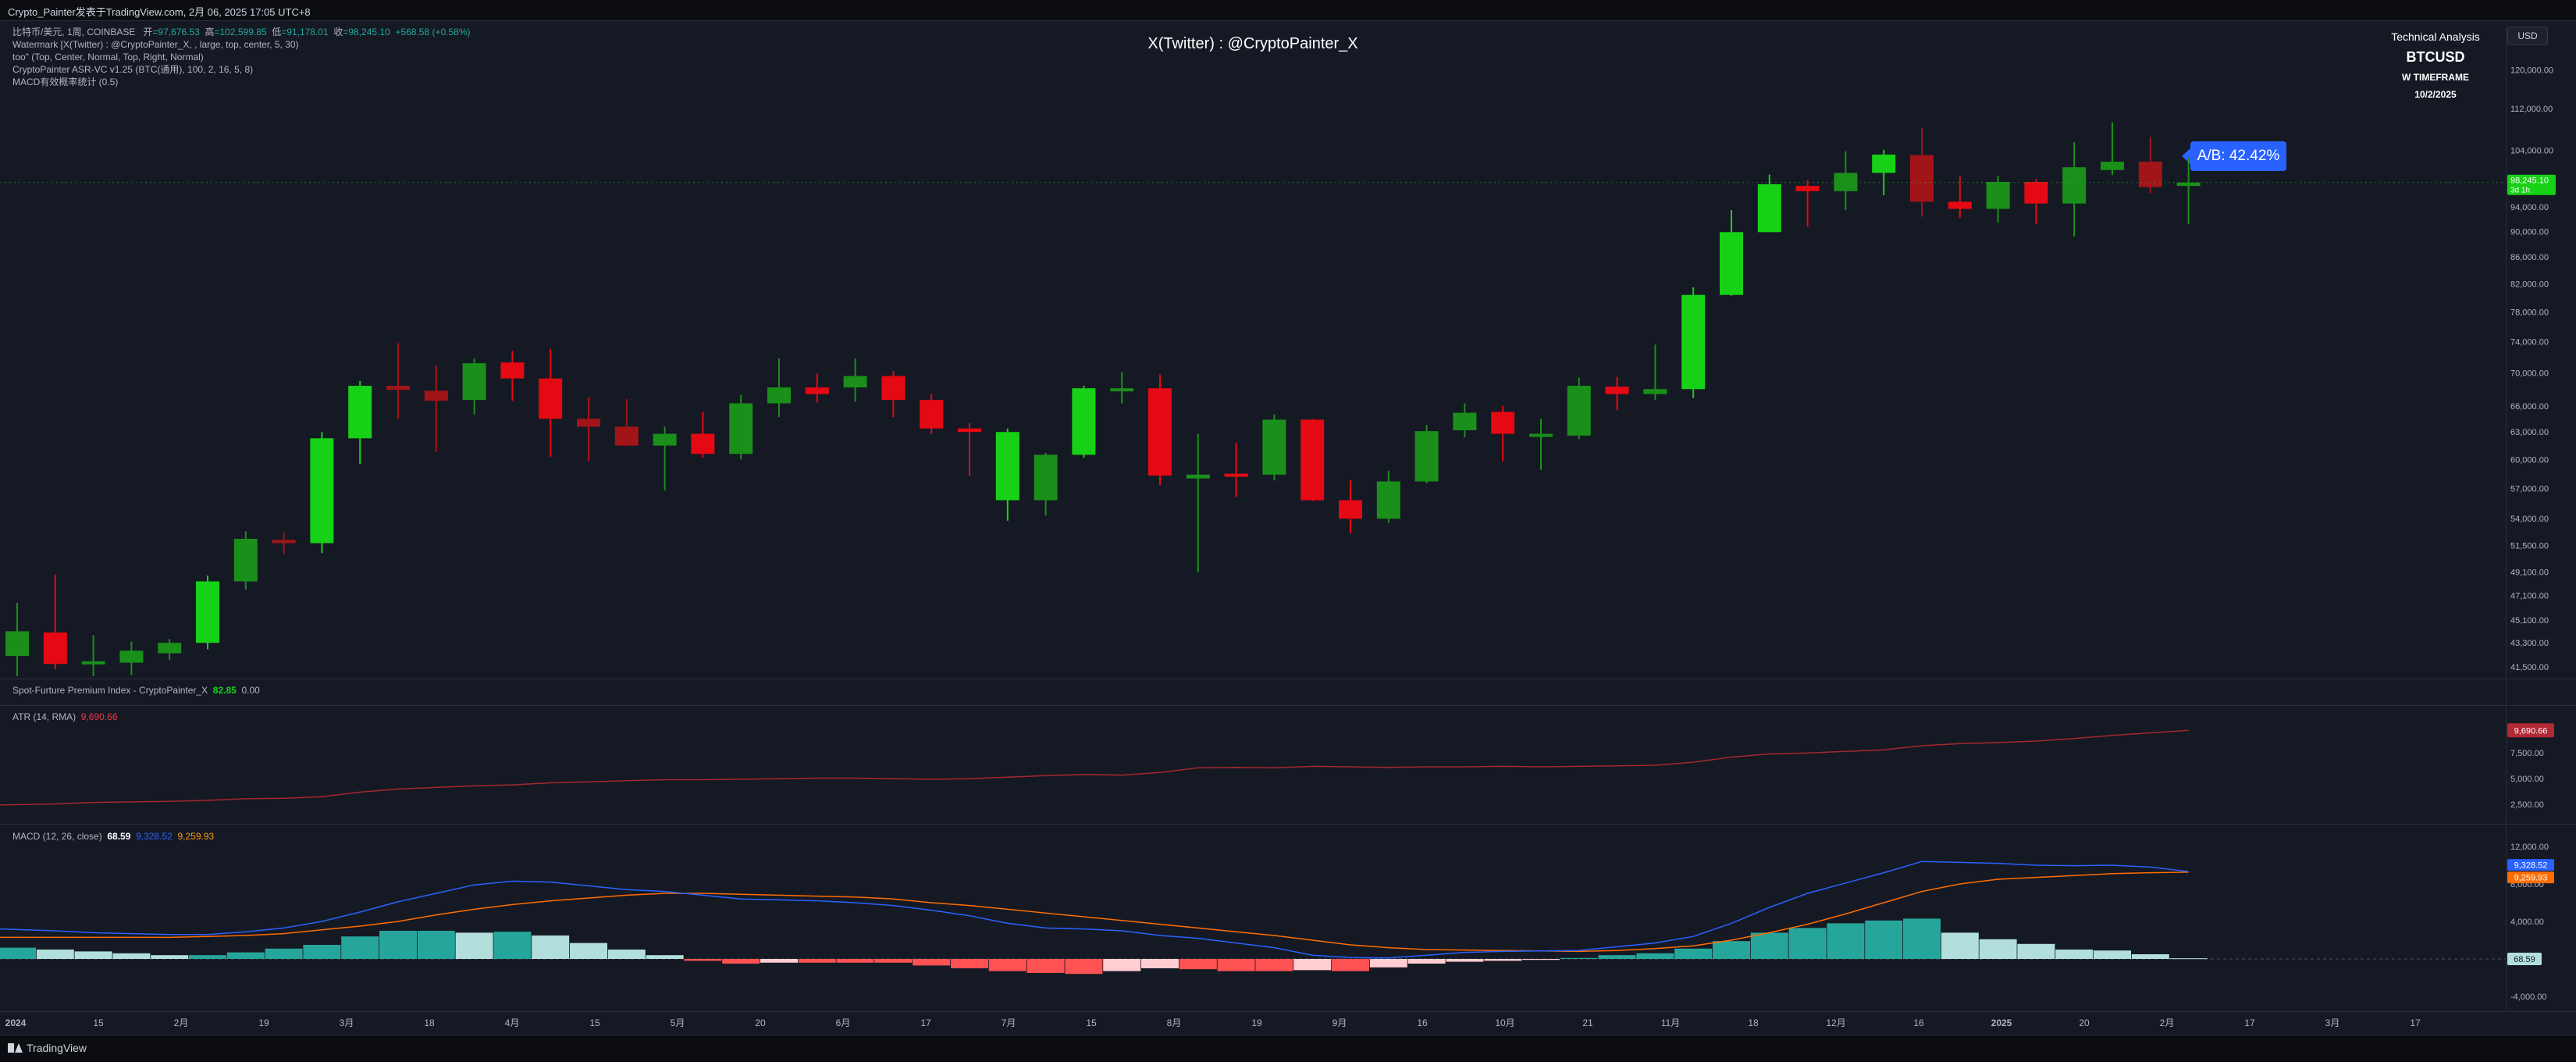 This screenshot has width=2576, height=1062. Describe the element at coordinates (176, 32) in the screenshot. I see `open-value: =97,676.53` at that location.